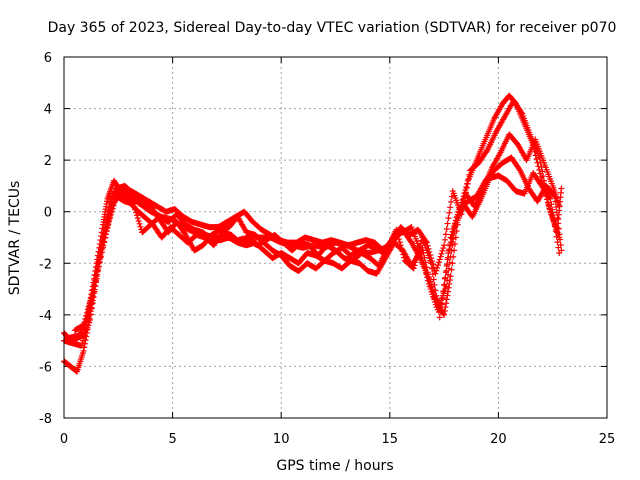 Image resolution: width=640 pixels, height=480 pixels. I want to click on y-tick-label: -4, so click(45, 316).